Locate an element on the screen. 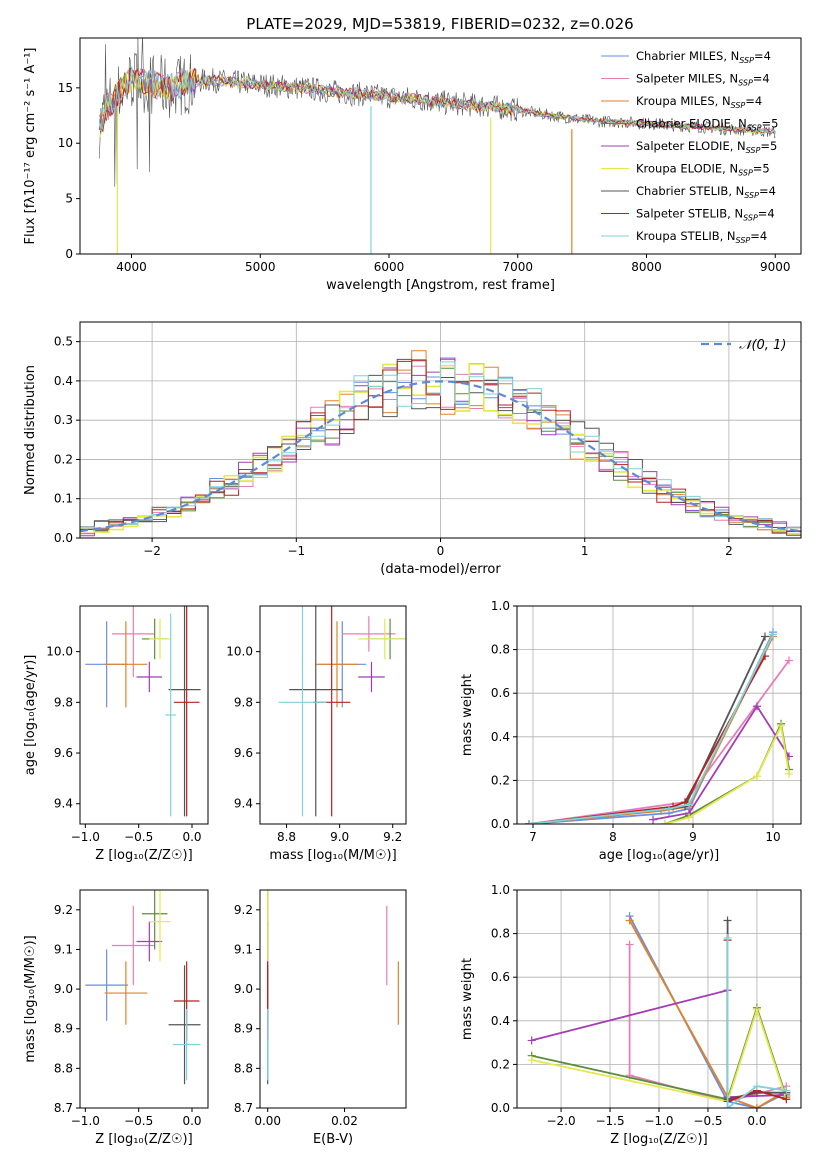 The image size is (819, 1170). legend-label-name: Kroupa MILES, N is located at coordinates (683, 101).